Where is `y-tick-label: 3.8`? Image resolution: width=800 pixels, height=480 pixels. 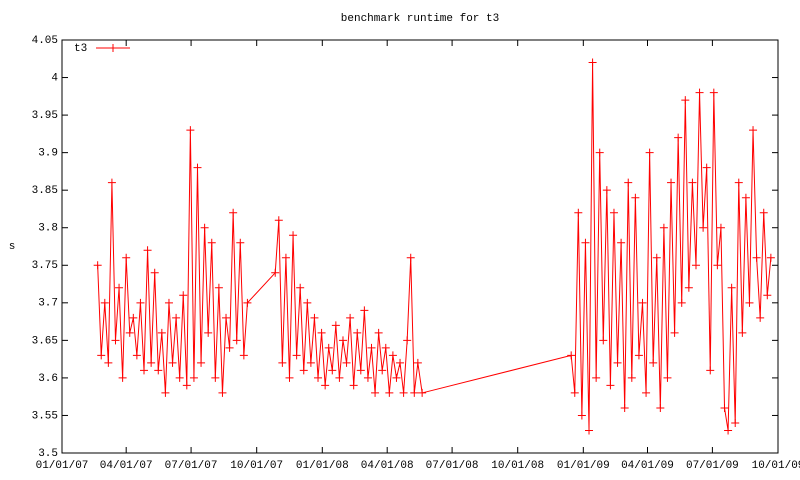
y-tick-label: 3.8 is located at coordinates (48, 229).